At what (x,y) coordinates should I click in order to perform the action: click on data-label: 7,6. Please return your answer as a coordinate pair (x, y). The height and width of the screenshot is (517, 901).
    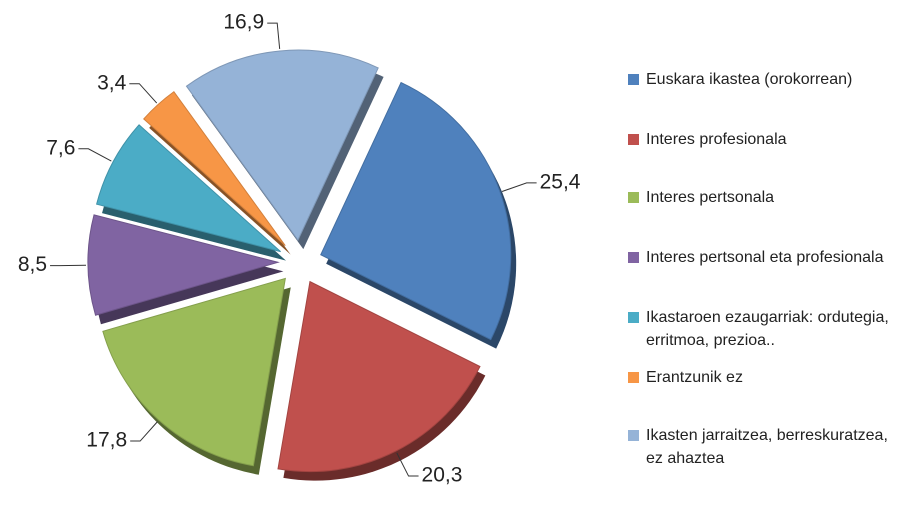
    Looking at the image, I should click on (60, 147).